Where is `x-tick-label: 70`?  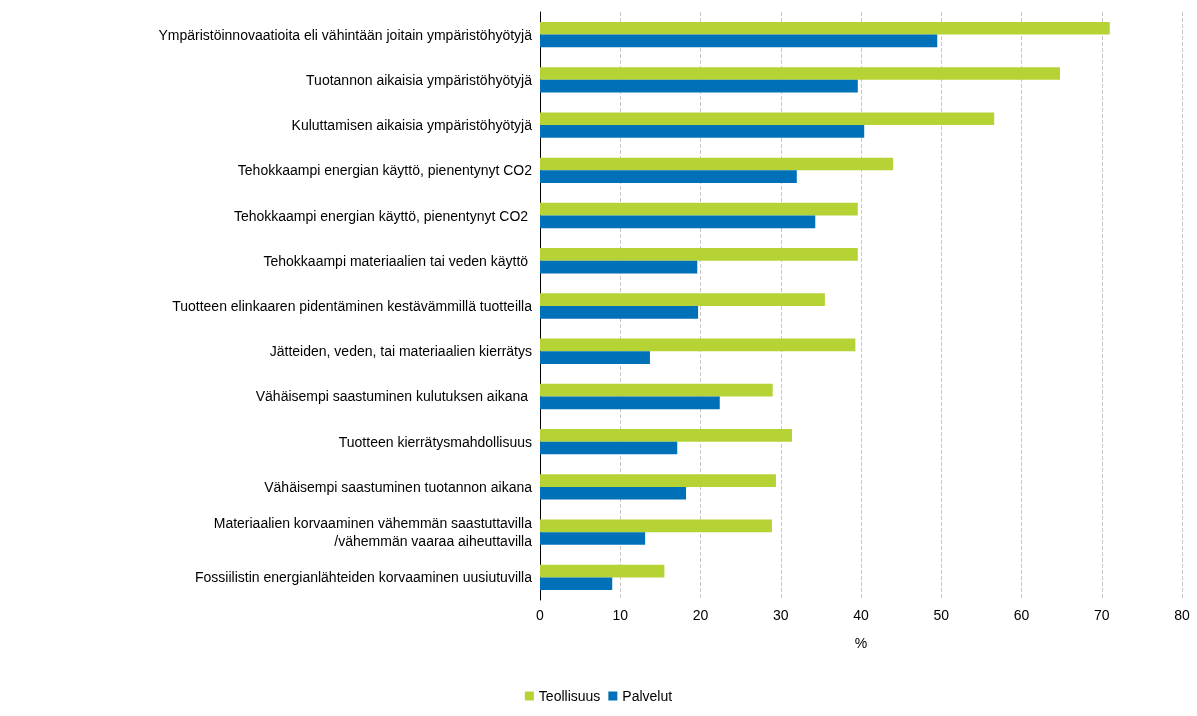
x-tick-label: 70 is located at coordinates (1101, 615).